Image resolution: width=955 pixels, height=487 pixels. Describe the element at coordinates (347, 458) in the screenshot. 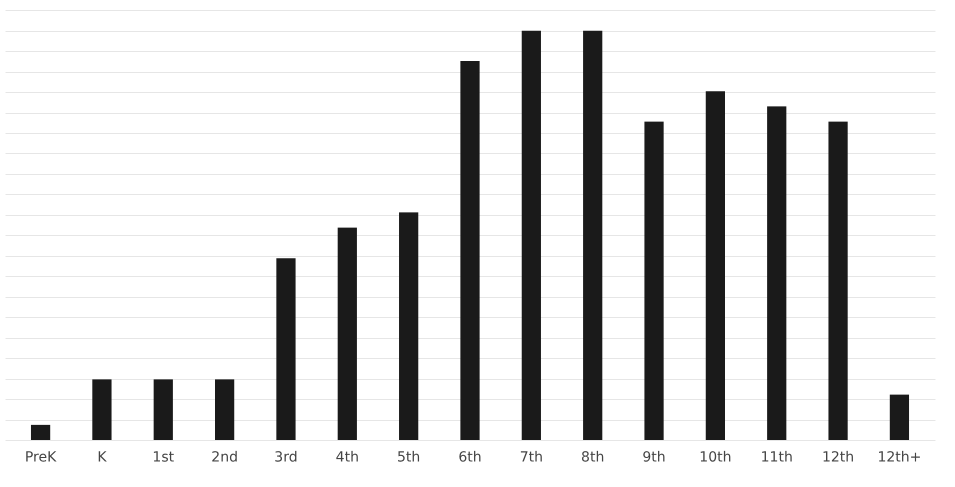

I see `x-tick-label: 4th` at that location.